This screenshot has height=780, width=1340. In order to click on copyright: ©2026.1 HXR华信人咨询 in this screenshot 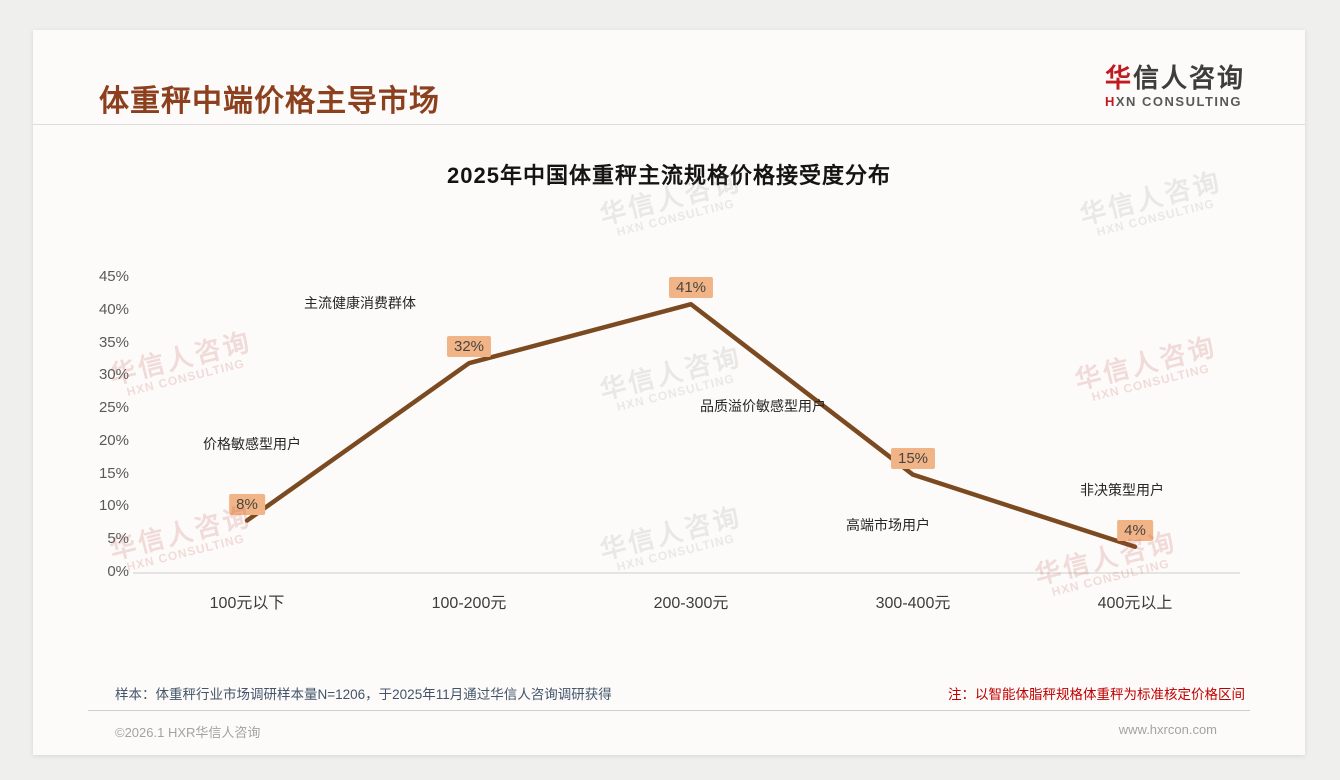, I will do `click(188, 732)`.